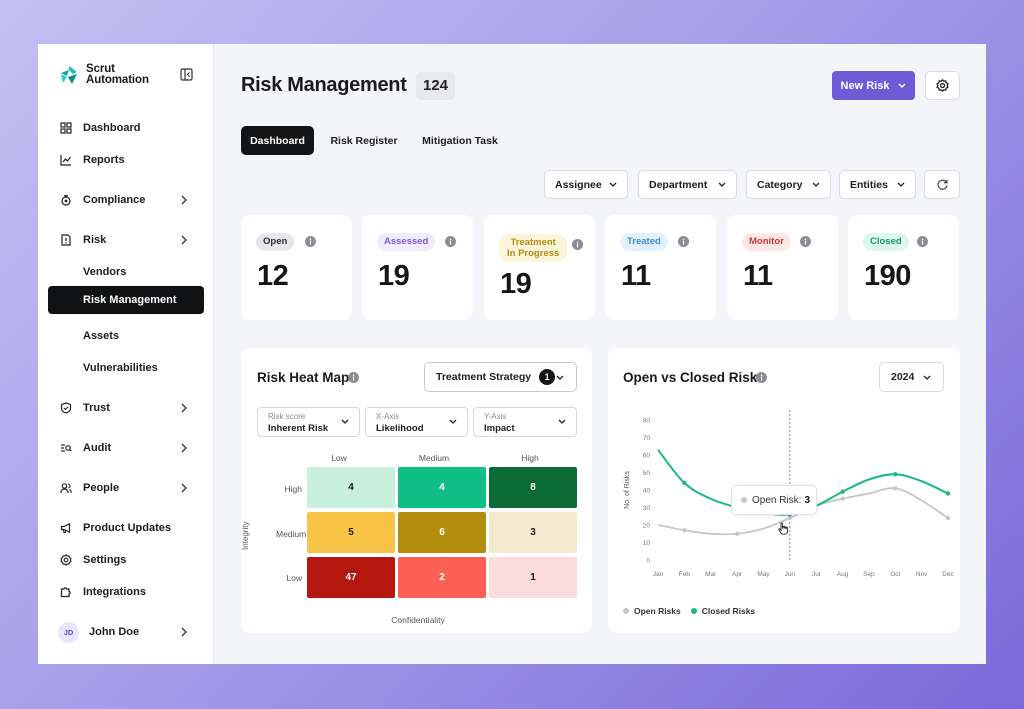 The image size is (1024, 709). Describe the element at coordinates (694, 377) in the screenshot. I see `line-chart-title: Open vs Closed Risks` at that location.